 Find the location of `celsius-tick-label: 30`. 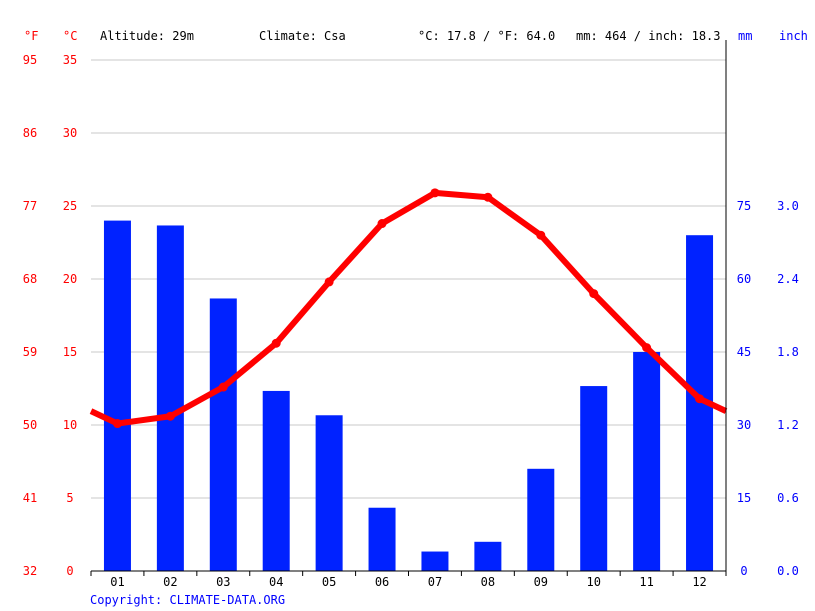

celsius-tick-label: 30 is located at coordinates (70, 133).